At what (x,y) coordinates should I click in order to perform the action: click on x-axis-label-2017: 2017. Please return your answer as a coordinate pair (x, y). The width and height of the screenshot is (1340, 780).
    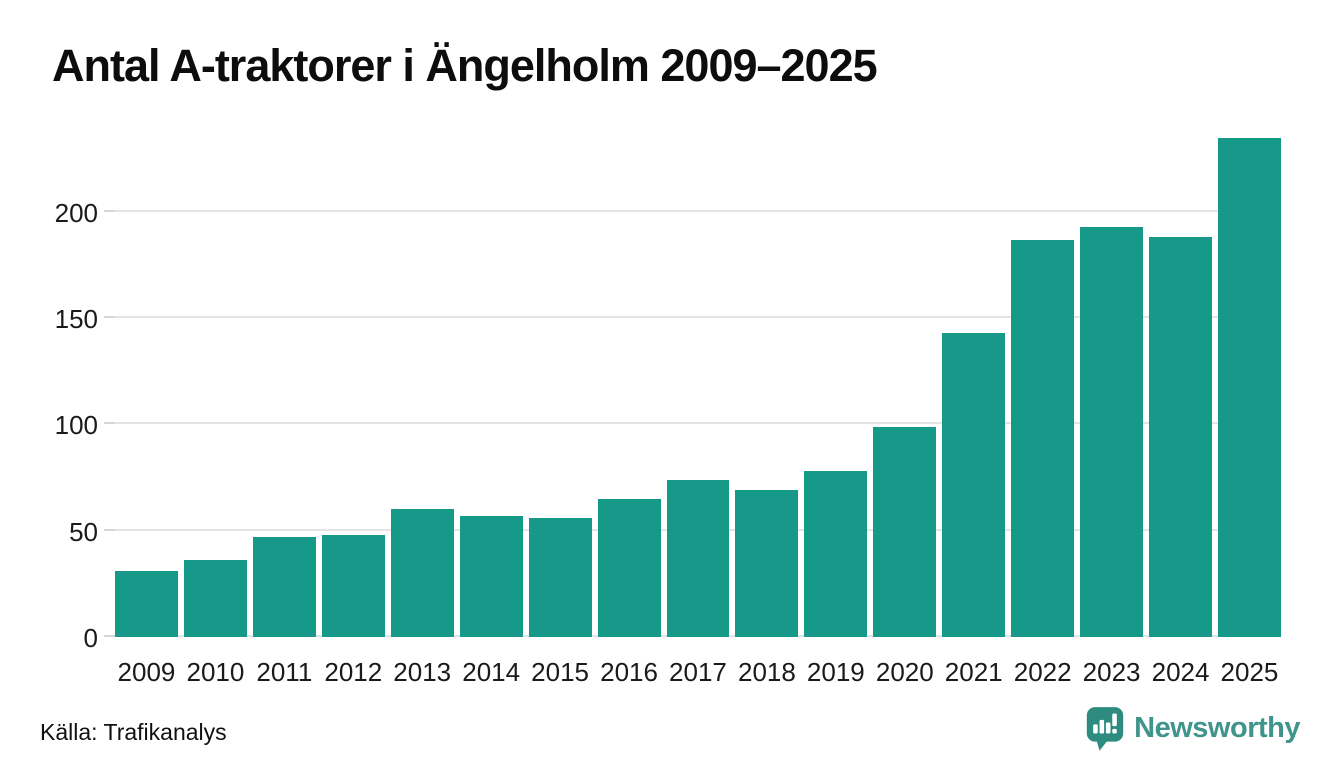
    Looking at the image, I should click on (698, 672).